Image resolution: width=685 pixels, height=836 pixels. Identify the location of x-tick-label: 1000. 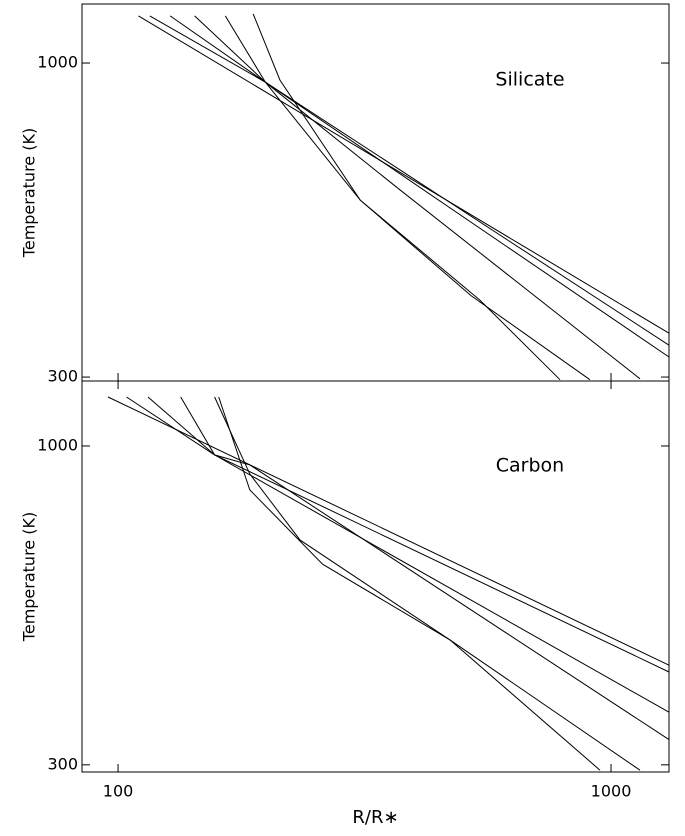
(611, 791).